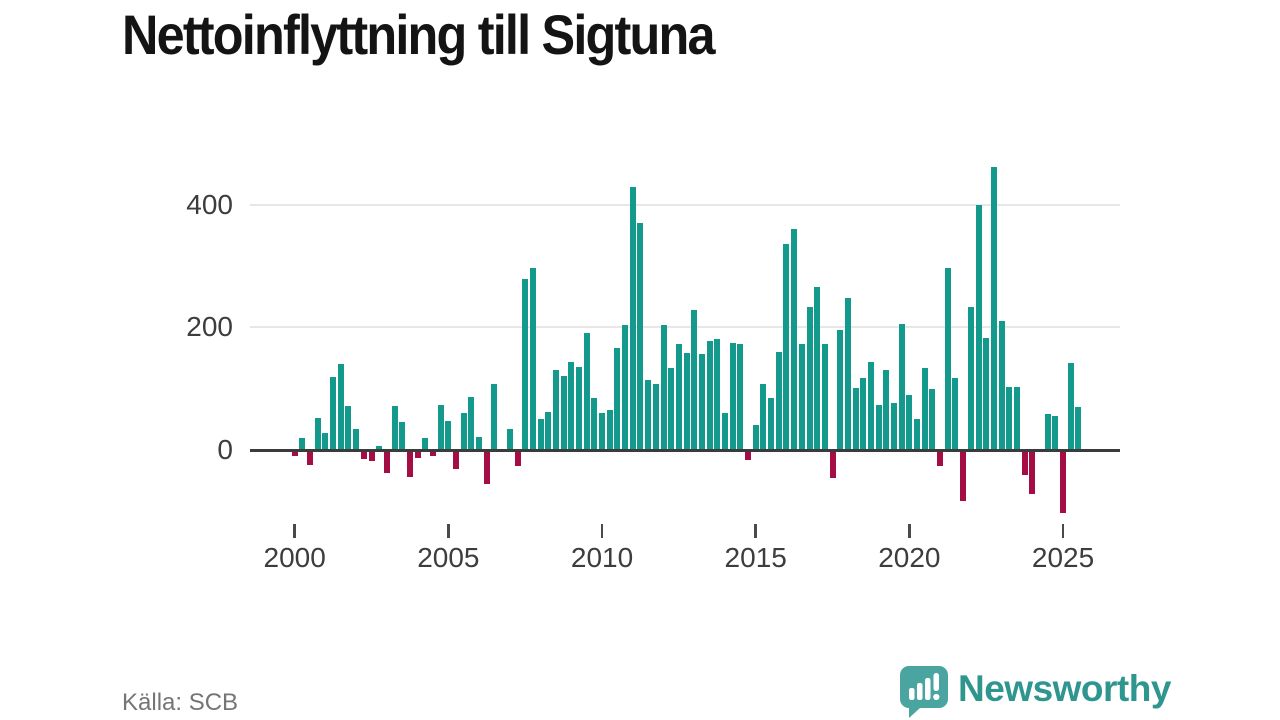  Describe the element at coordinates (732, 396) in the screenshot. I see `bar-2014-Q2` at that location.